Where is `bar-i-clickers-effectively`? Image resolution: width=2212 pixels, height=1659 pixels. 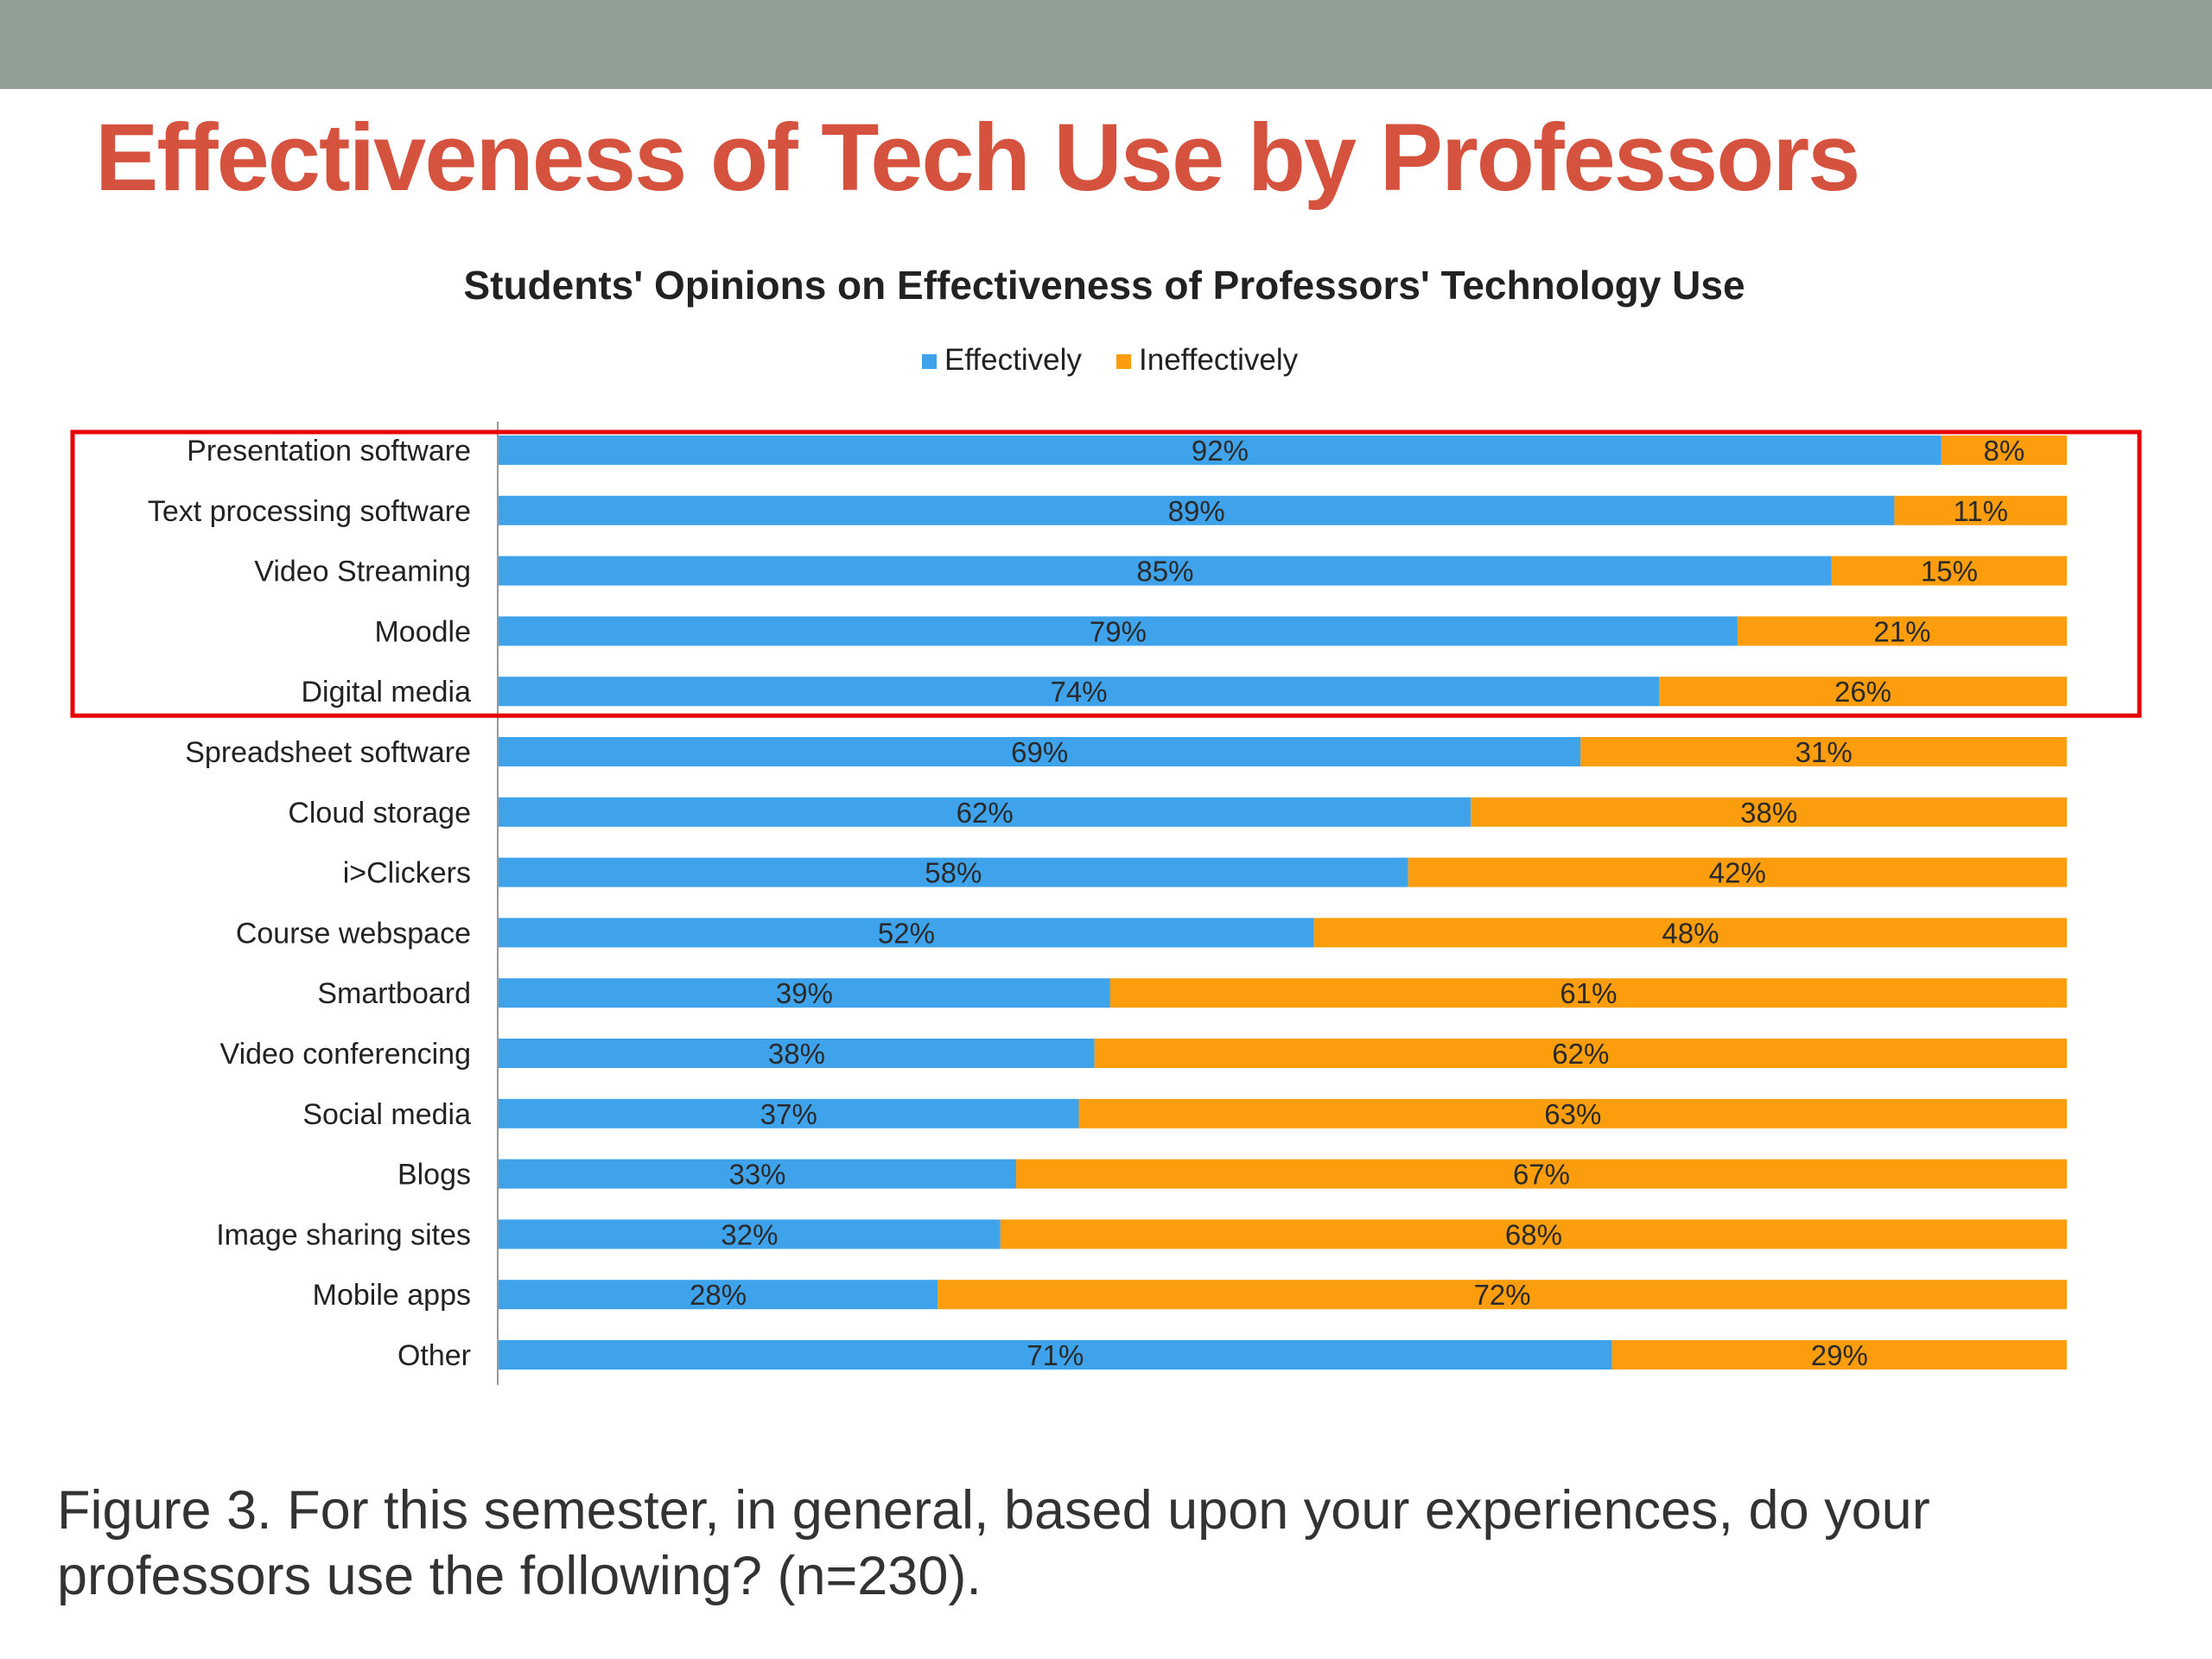 bar-i-clickers-effectively is located at coordinates (953, 872).